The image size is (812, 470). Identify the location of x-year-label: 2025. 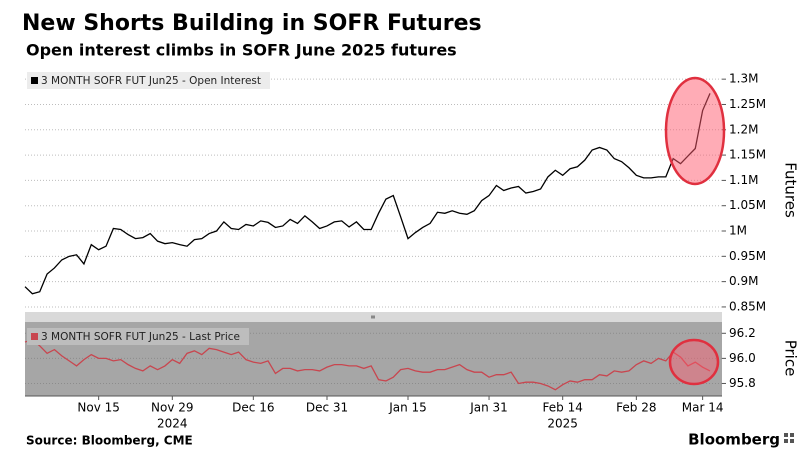
(562, 424).